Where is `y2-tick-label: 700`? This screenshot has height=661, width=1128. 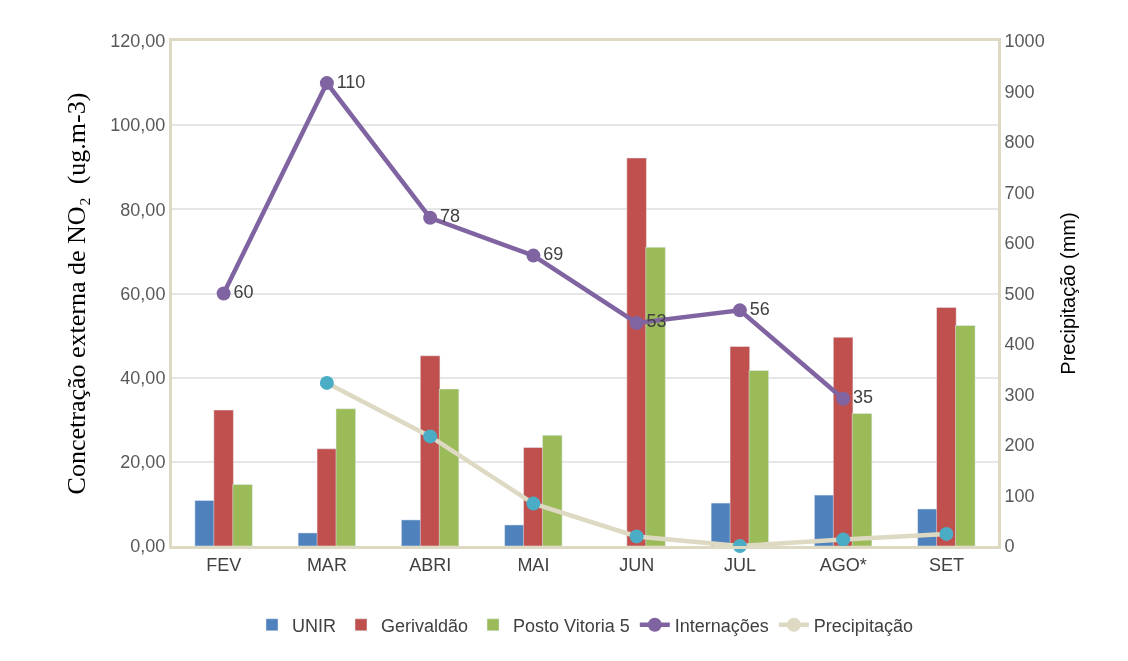 y2-tick-label: 700 is located at coordinates (1019, 192).